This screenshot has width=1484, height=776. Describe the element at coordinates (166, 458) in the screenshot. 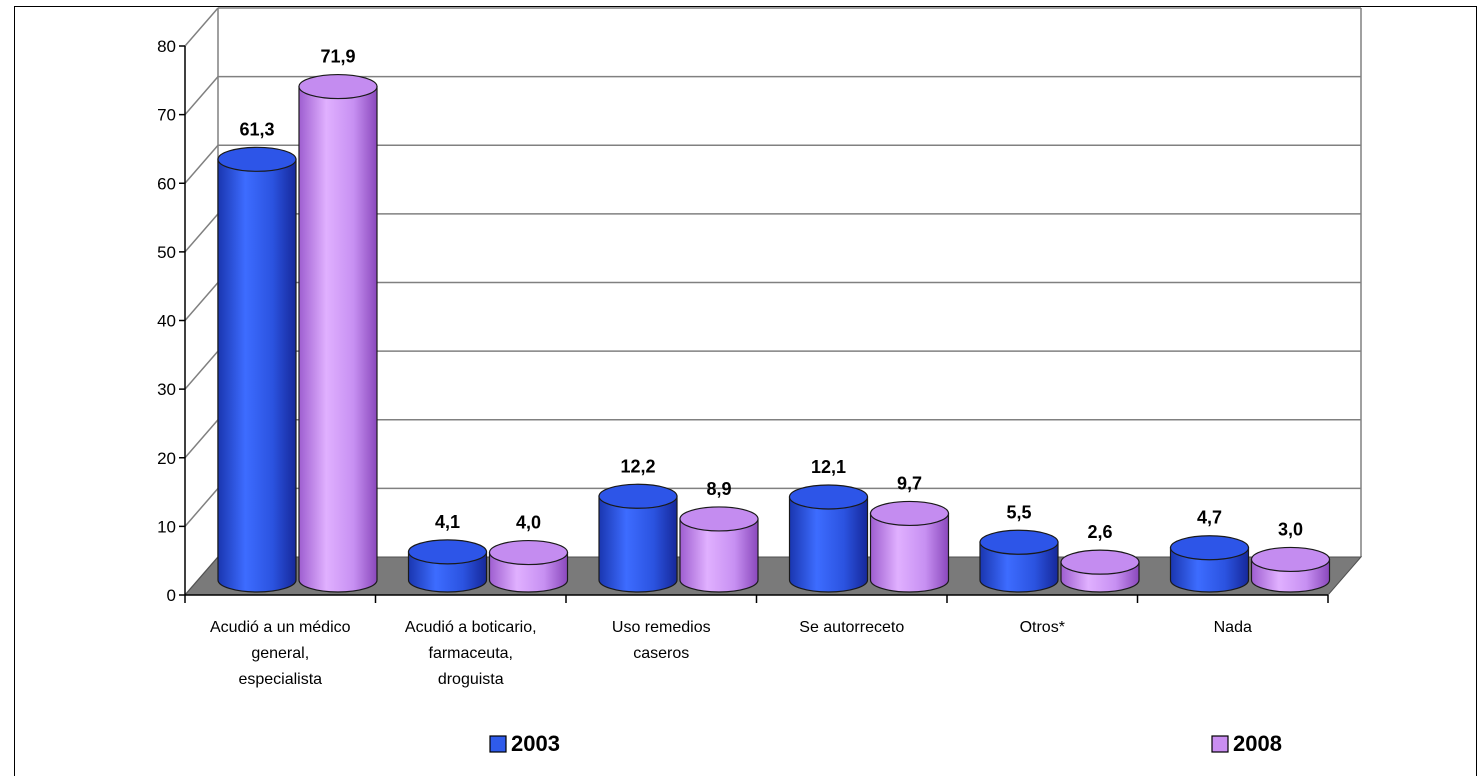

I see `y-tick-label: 20` at that location.